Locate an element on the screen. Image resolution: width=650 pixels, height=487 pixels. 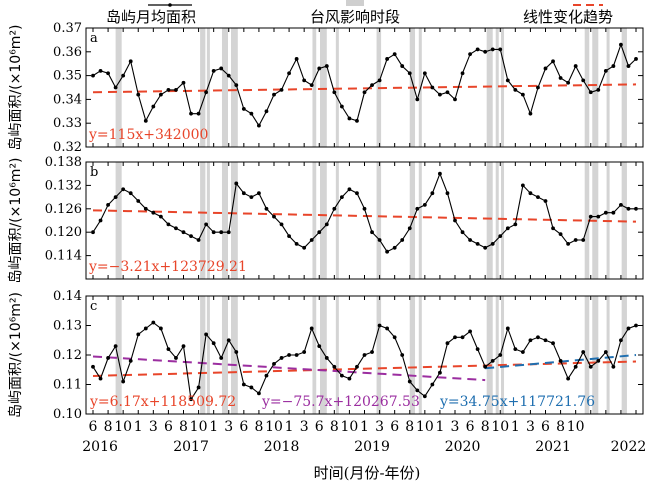
trend-equation-red: y=6.17x+118509.72 is located at coordinates (162, 402).